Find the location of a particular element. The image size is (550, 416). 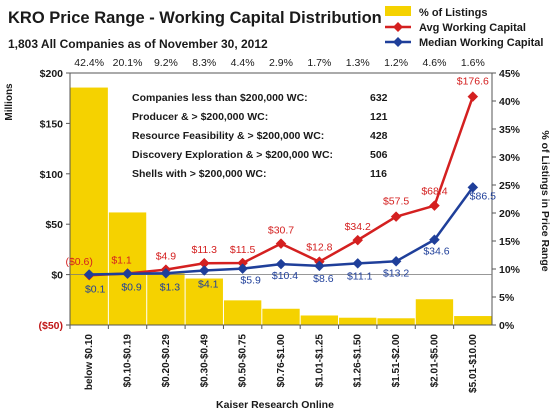

y2-tick-label-0: 0% is located at coordinates (507, 326).